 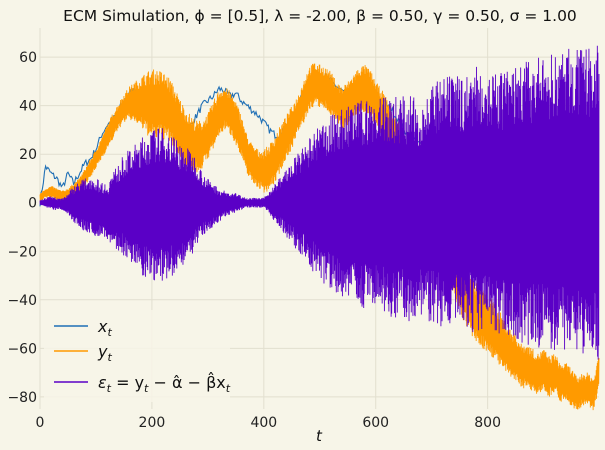 What do you see at coordinates (22, 301) in the screenshot?
I see `y-tick-label-2: −40` at bounding box center [22, 301].